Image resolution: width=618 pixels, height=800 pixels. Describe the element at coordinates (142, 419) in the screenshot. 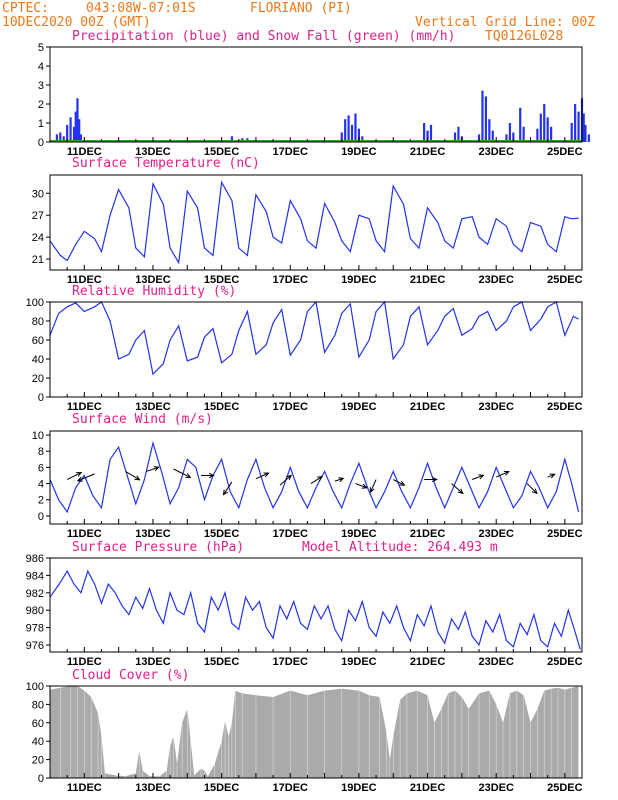

I see `panel-4-title: Surface Wind (m/s)` at that location.